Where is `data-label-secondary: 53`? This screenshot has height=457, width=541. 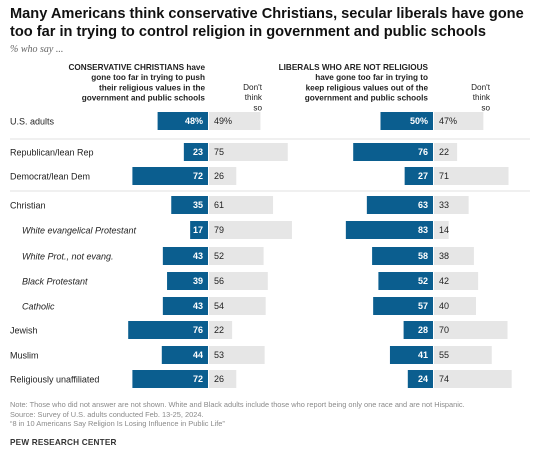 data-label-secondary: 53 is located at coordinates (219, 355).